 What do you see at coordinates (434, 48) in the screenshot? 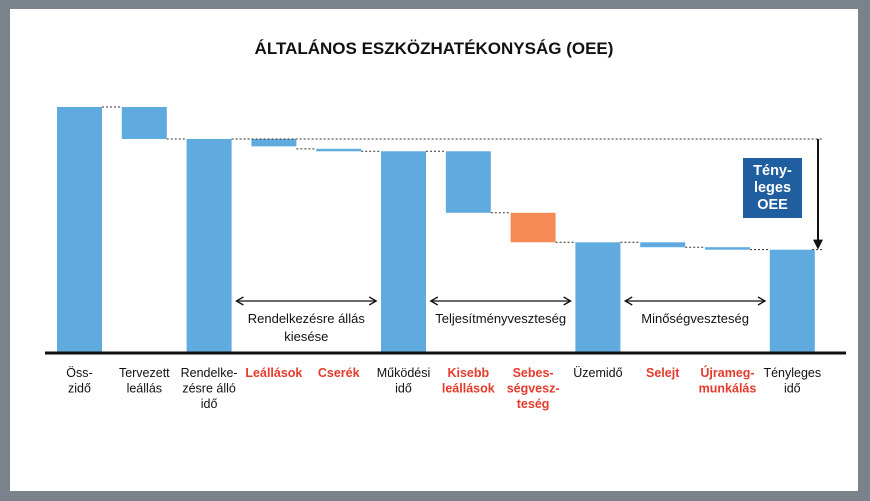
I see `chart-title: ÁLTALÁNOS ESZKÖZHATÉKONYSÁG (OEE)` at bounding box center [434, 48].